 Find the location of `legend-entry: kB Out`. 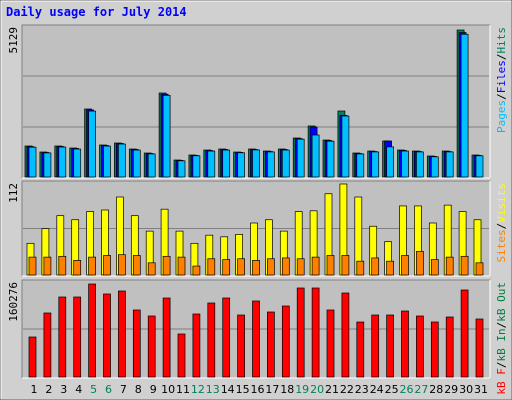

legend-entry: kB Out is located at coordinates (501, 302).